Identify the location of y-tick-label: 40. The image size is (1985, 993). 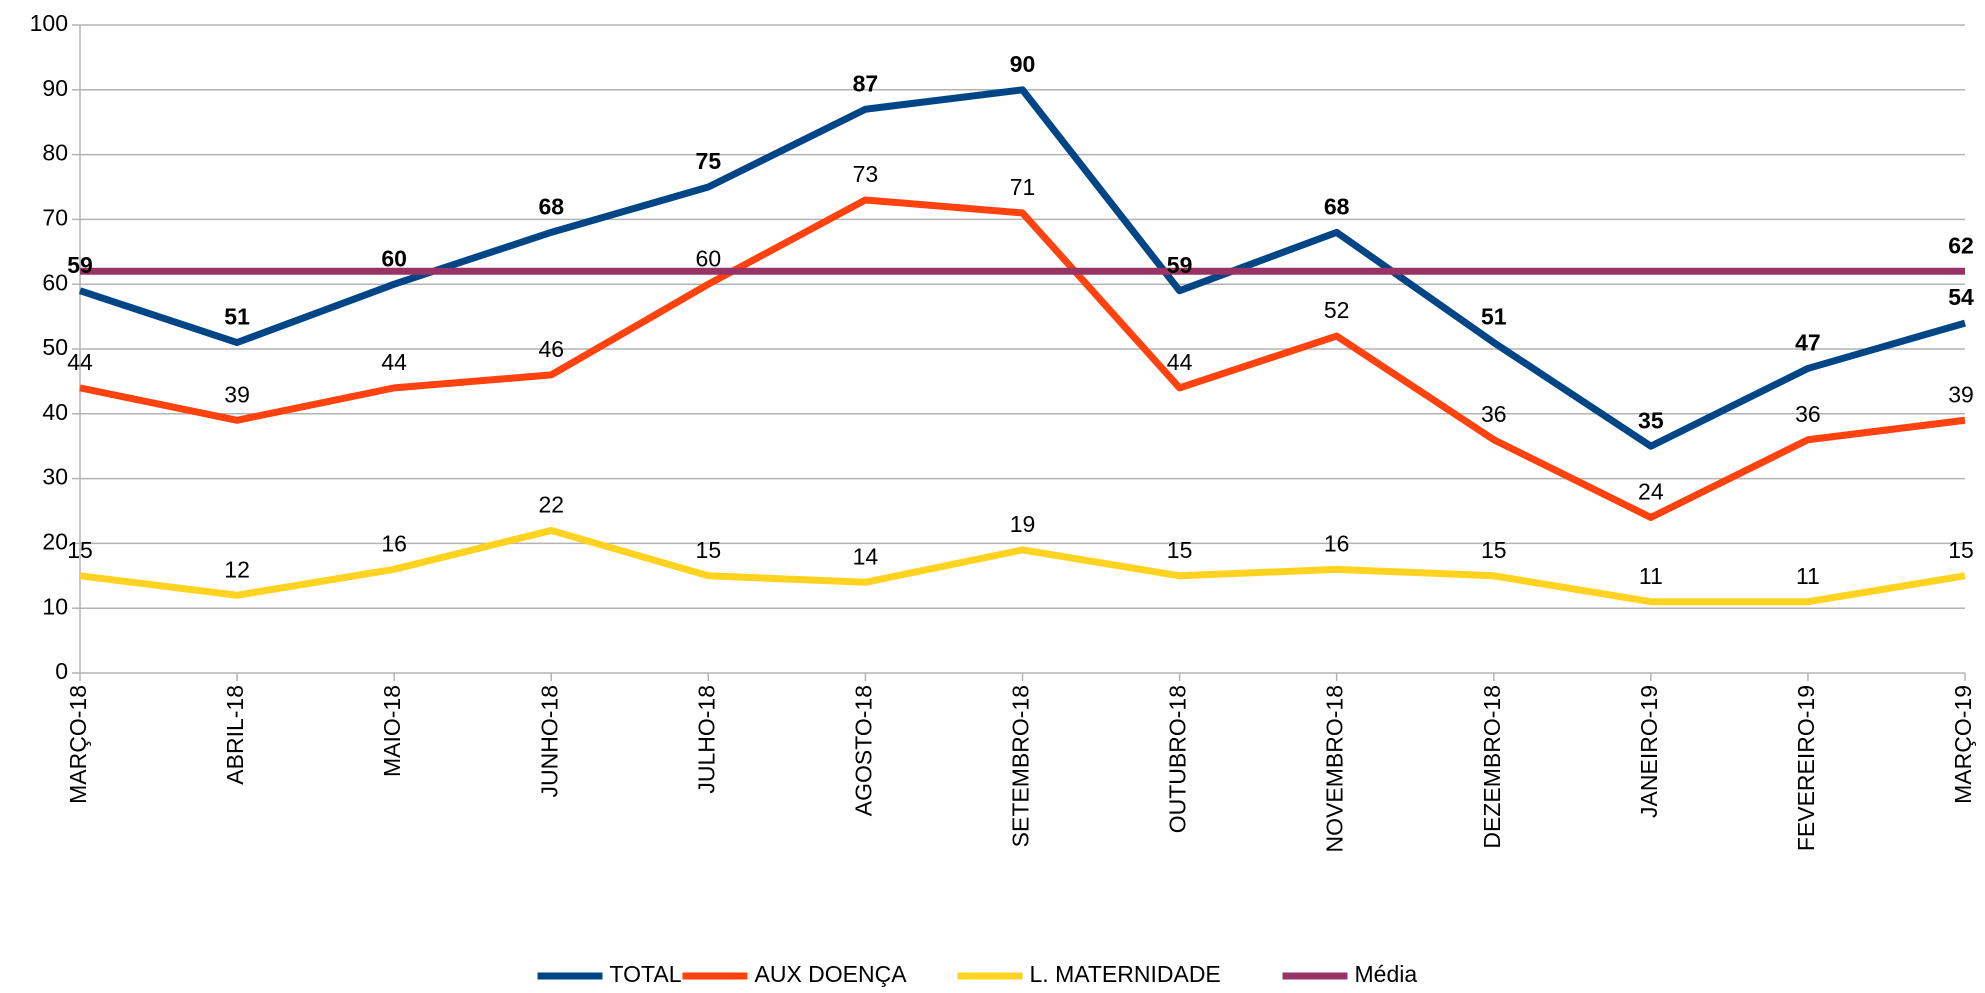
(55, 412).